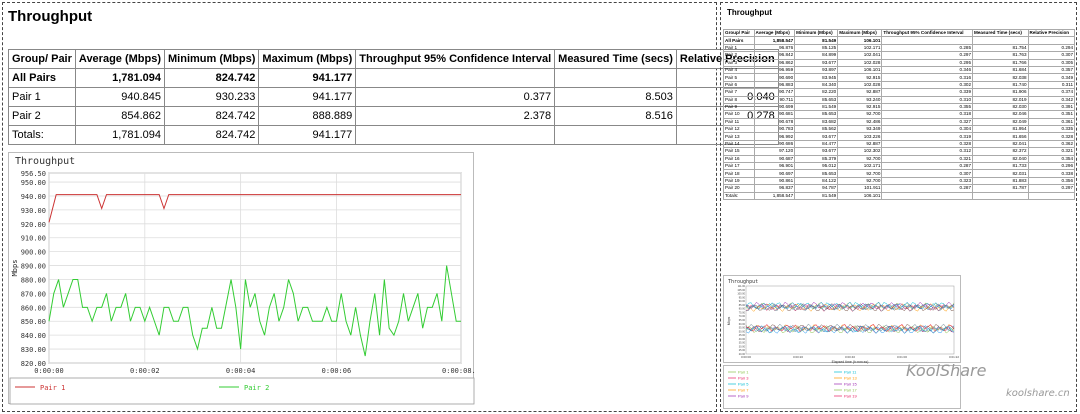 The height and width of the screenshot is (414, 1080). I want to click on y-tick-label: 940.00, so click(33, 197).